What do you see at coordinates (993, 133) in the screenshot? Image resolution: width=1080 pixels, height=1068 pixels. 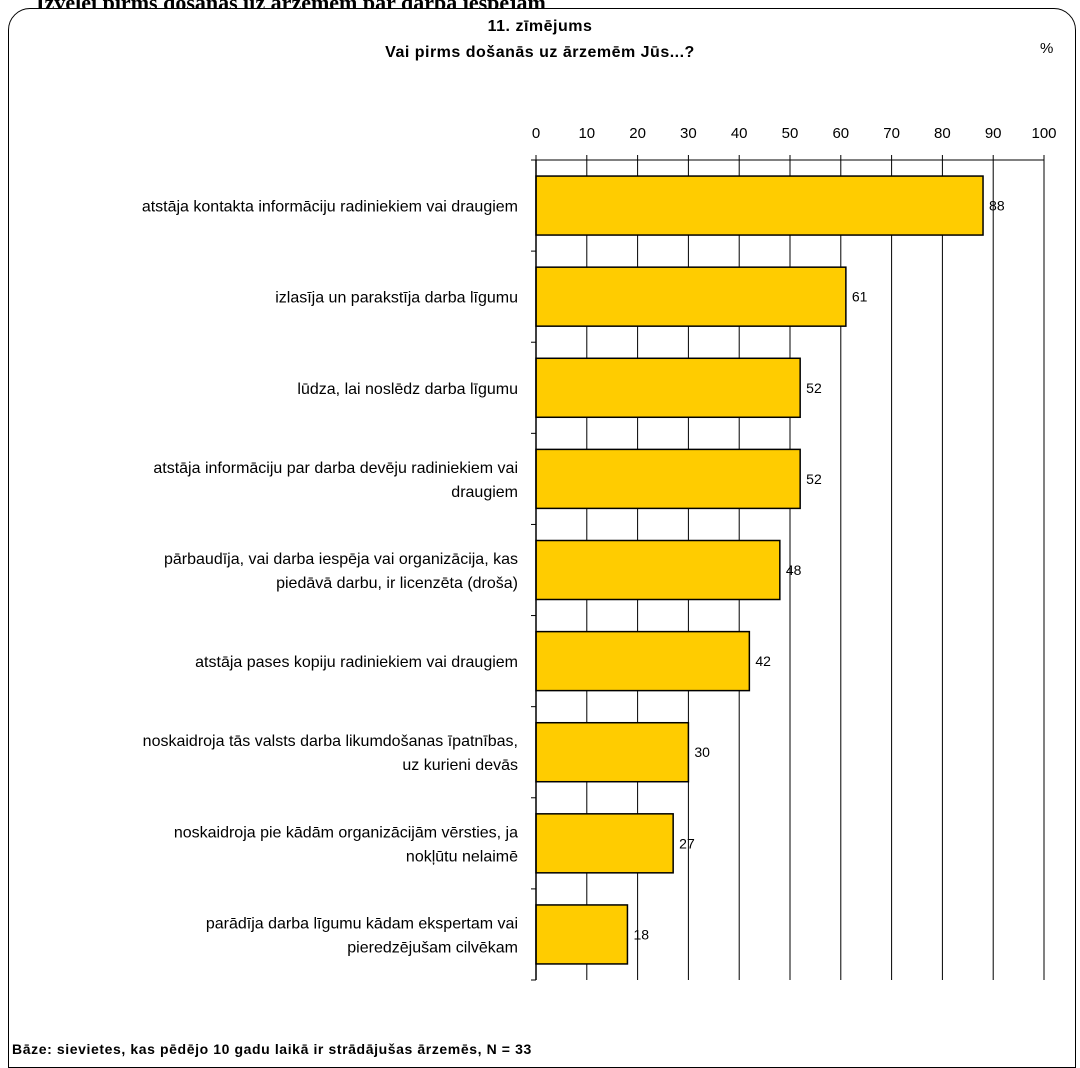 I see `tick-label: 90` at bounding box center [993, 133].